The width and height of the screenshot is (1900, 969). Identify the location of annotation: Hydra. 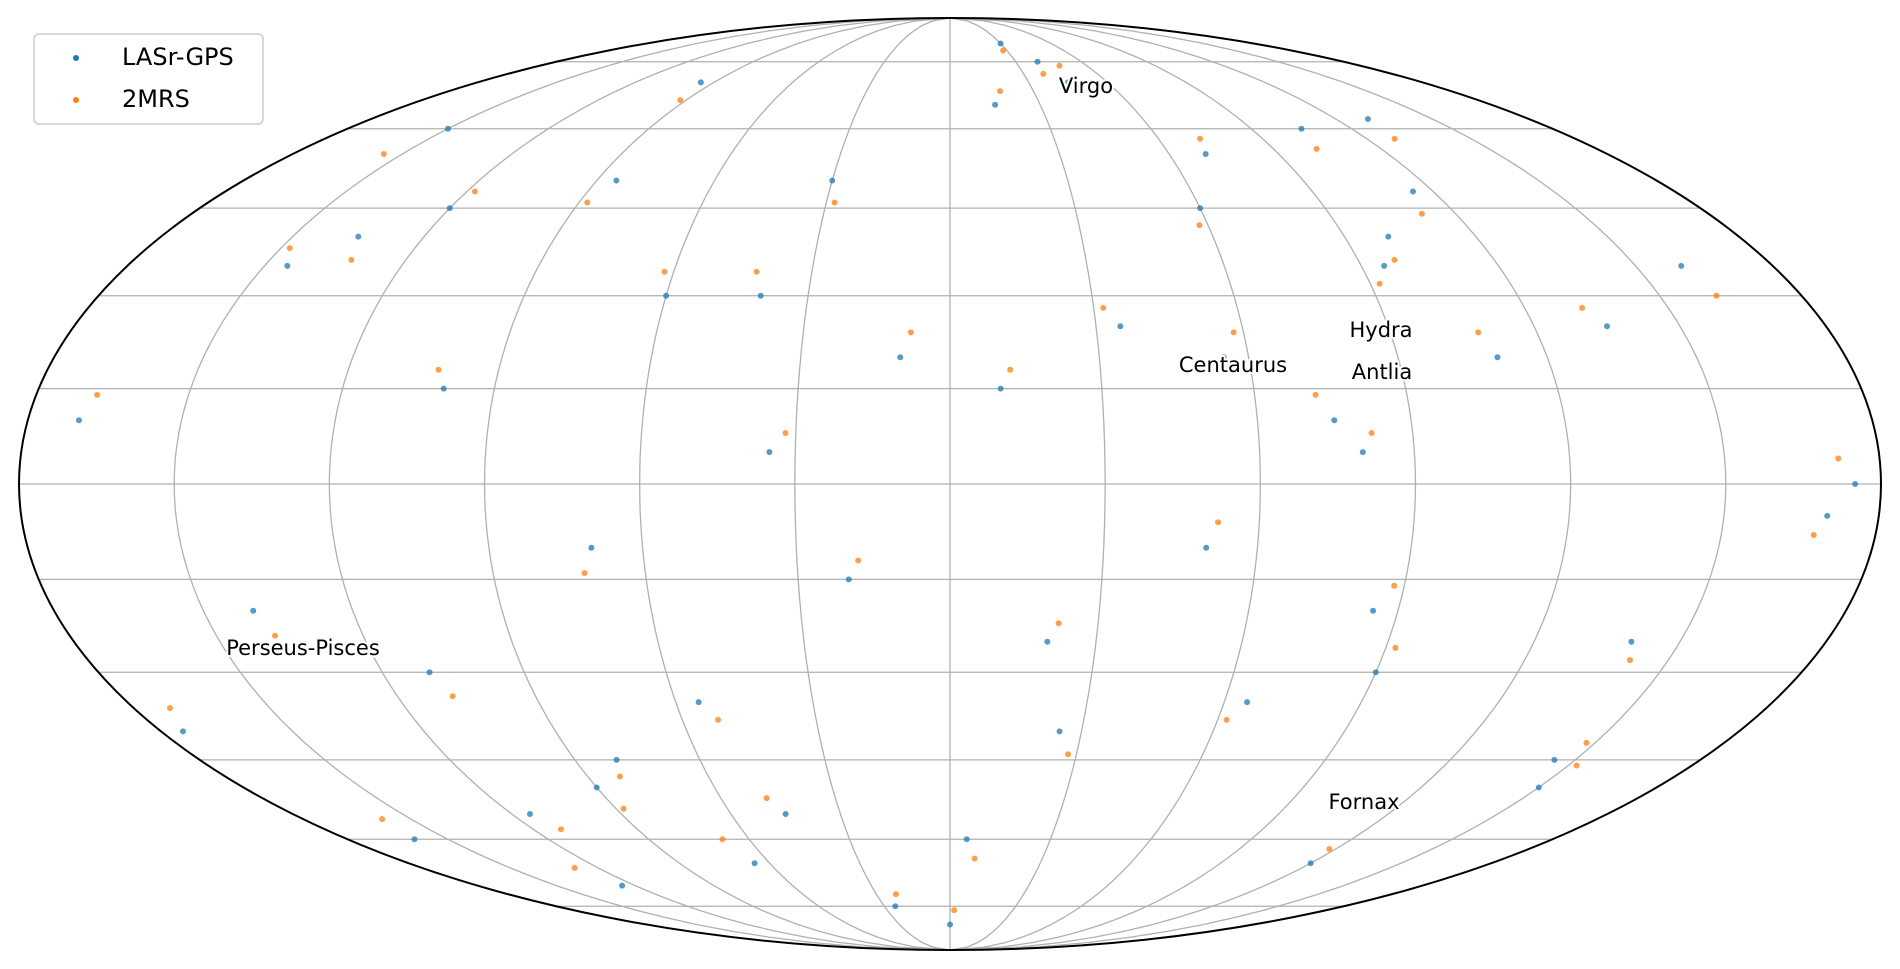
(1380, 330).